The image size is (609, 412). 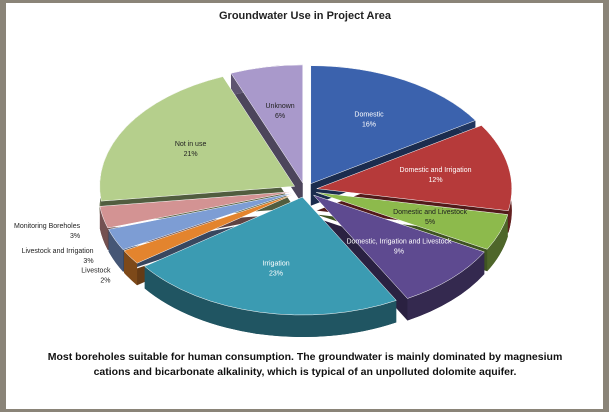 What do you see at coordinates (58, 251) in the screenshot?
I see `slice-label: Livestock and Irrigation` at bounding box center [58, 251].